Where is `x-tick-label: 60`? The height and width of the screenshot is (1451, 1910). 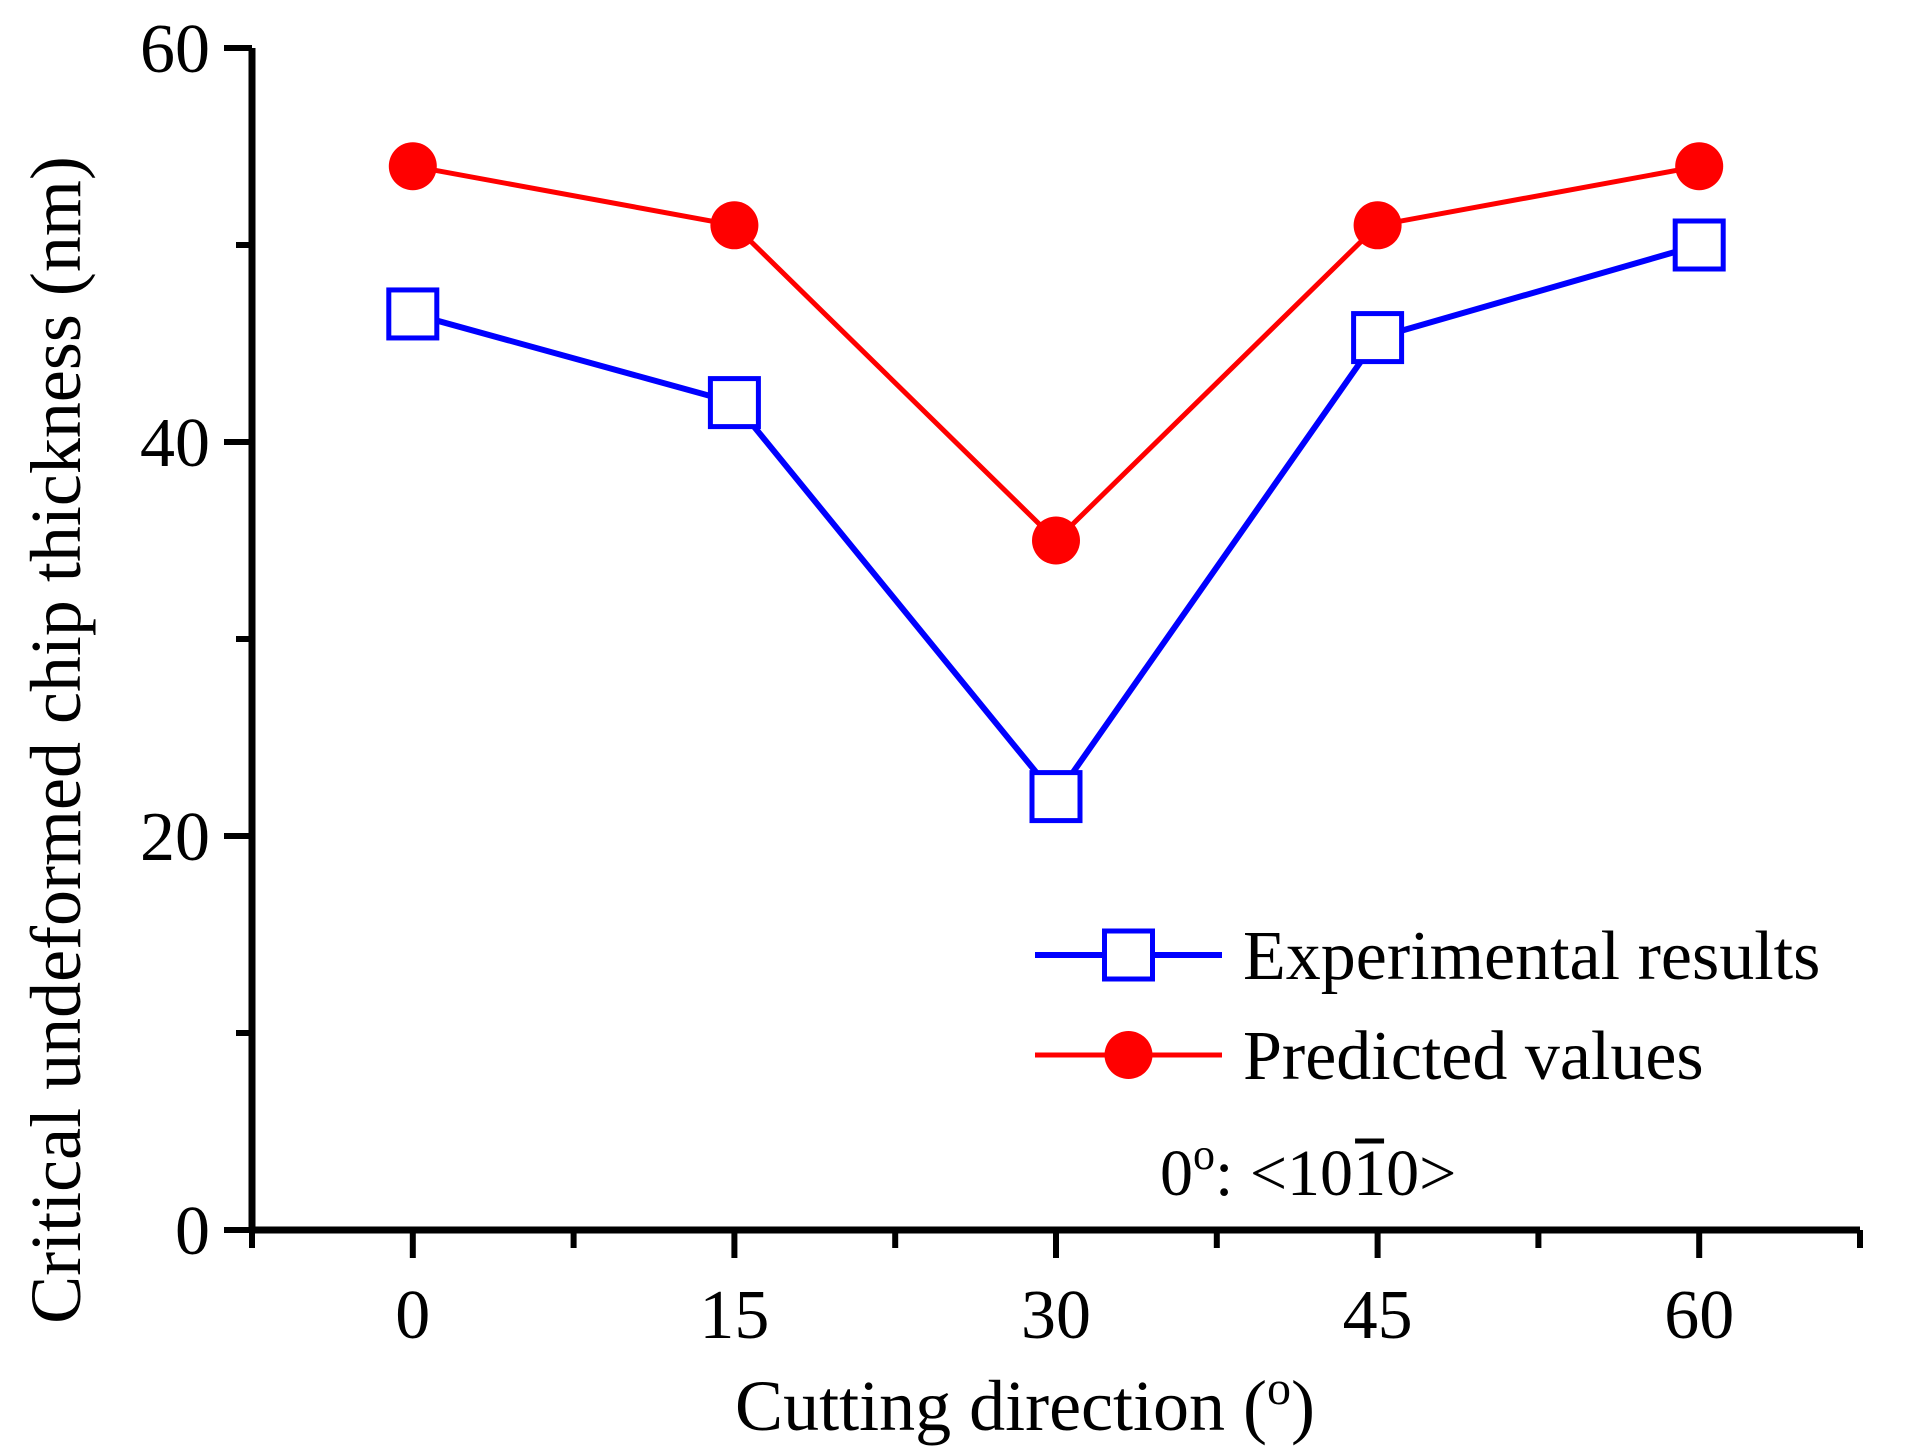 x-tick-label: 60 is located at coordinates (1699, 1315).